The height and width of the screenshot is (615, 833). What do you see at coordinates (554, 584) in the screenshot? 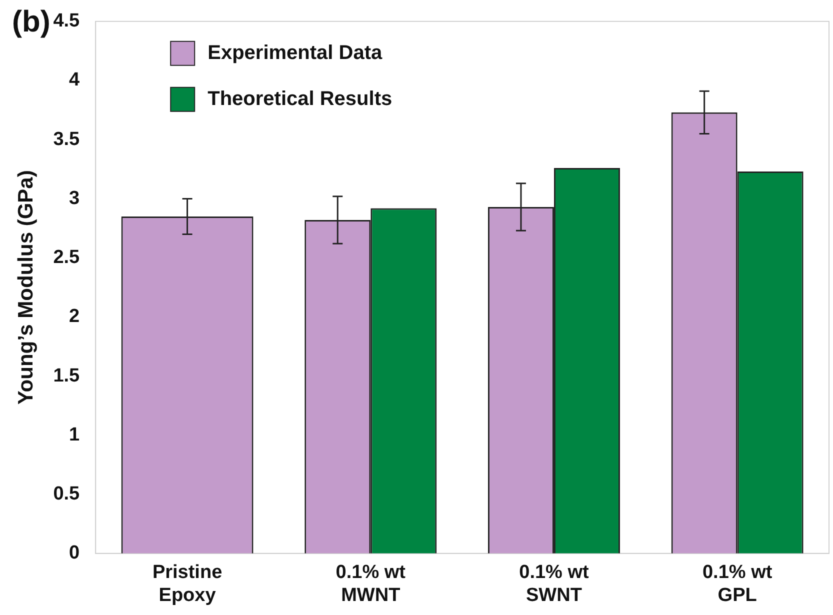
I see `x-tick-label: 0.1% wt SWNT` at bounding box center [554, 584].